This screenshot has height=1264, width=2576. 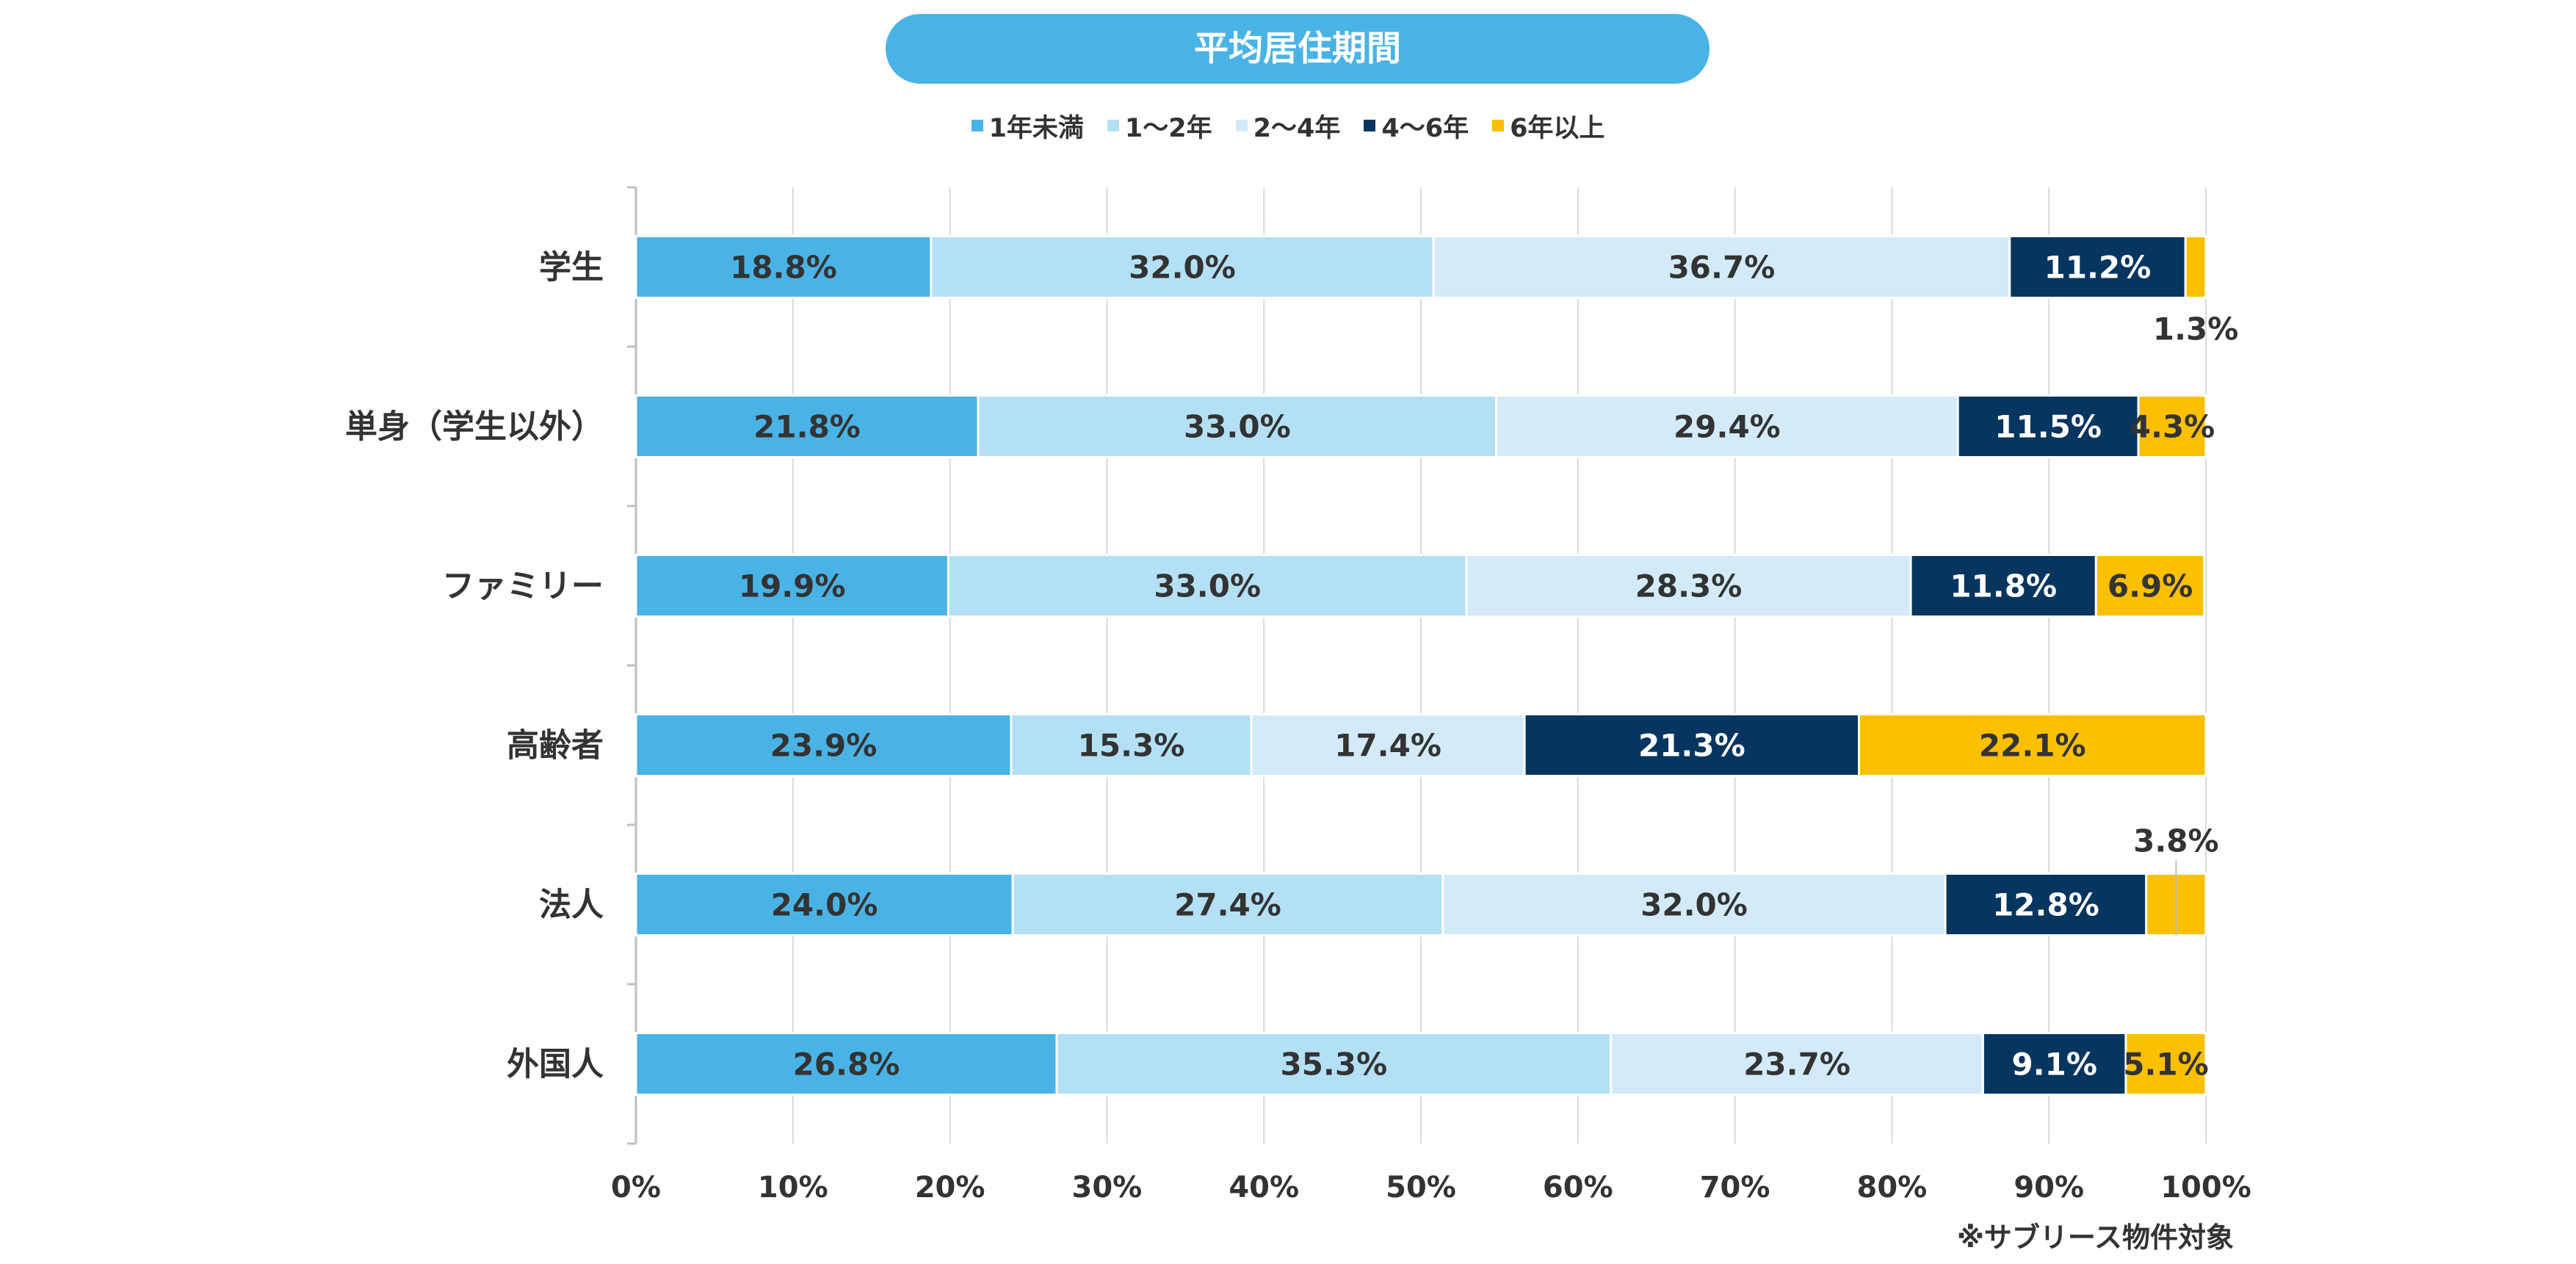 I want to click on x-tick-label: 0%, so click(x=636, y=1188).